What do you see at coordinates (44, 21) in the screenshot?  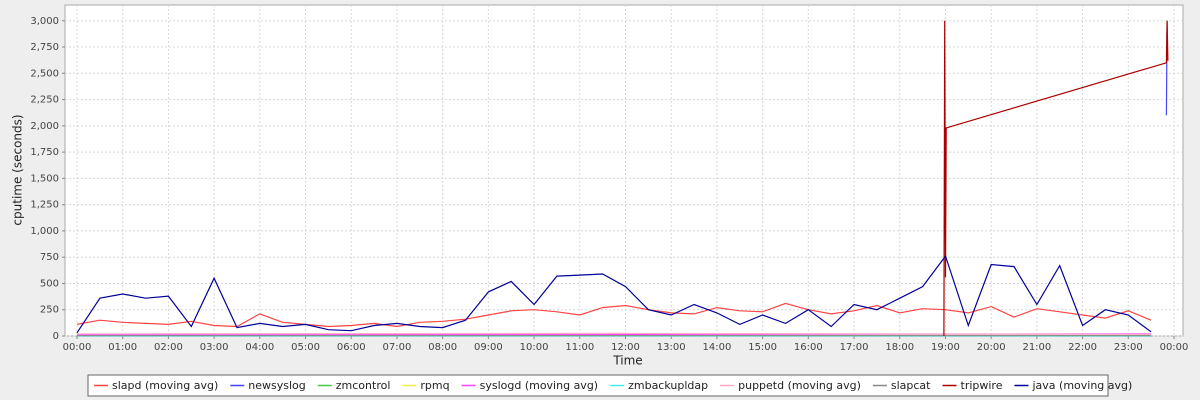 I see `y-tick-label: 3,000` at bounding box center [44, 21].